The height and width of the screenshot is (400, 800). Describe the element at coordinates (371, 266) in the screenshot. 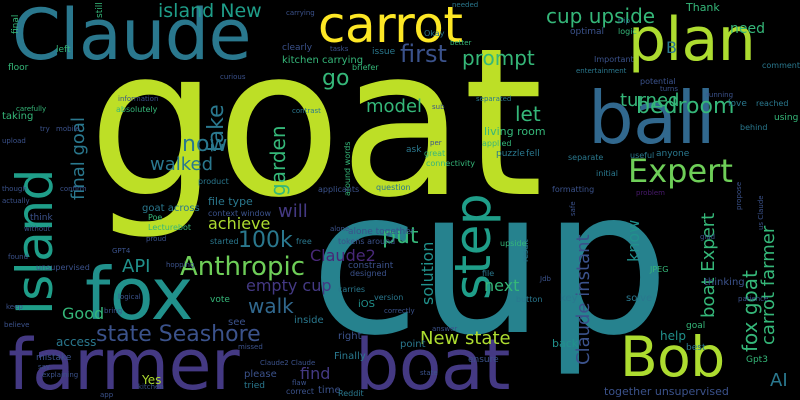

I see `word-constraint: constraint` at that location.